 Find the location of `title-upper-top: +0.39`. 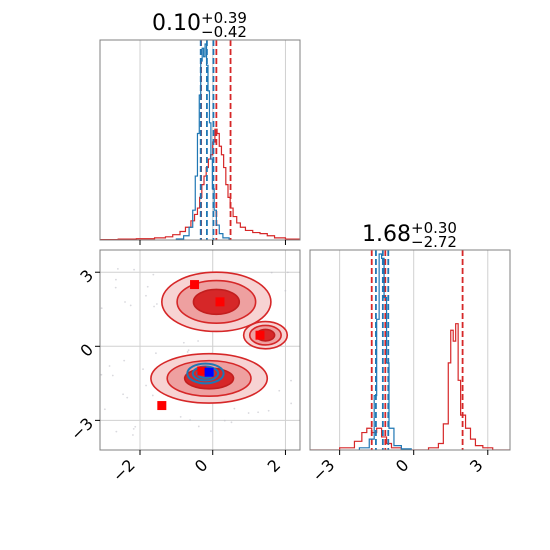

title-upper-top: +0.39 is located at coordinates (224, 18).